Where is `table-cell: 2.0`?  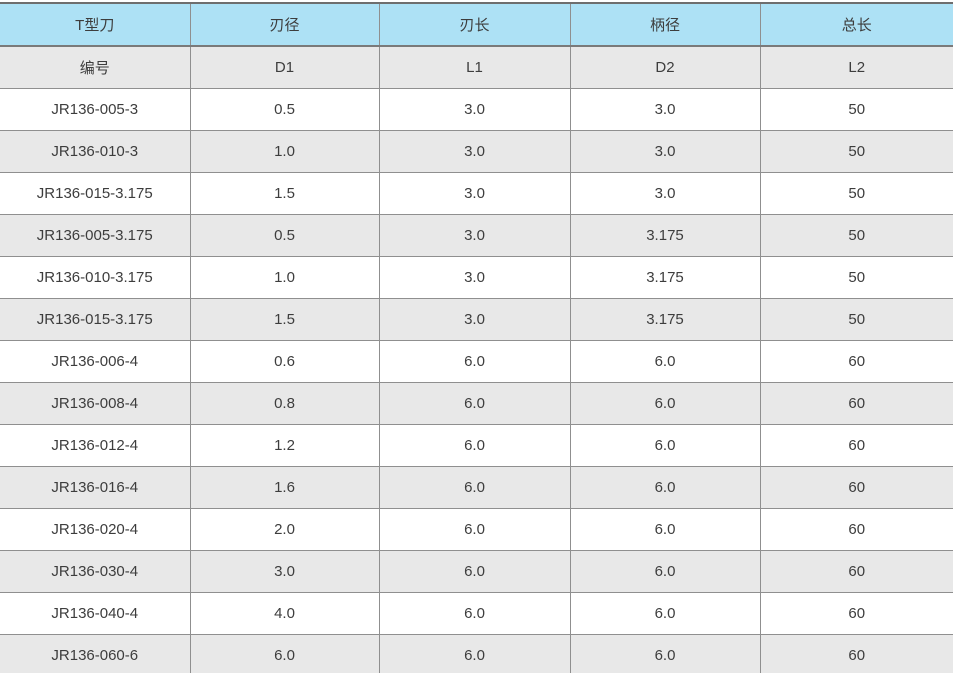
table-cell: 2.0 is located at coordinates (284, 529).